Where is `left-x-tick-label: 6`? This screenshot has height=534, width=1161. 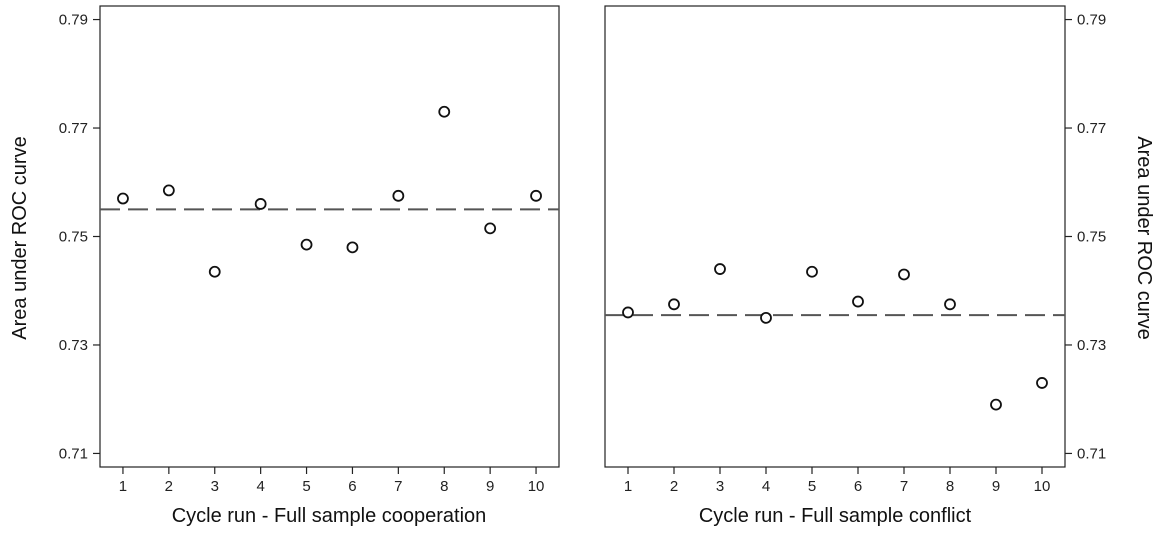
left-x-tick-label: 6 is located at coordinates (352, 486).